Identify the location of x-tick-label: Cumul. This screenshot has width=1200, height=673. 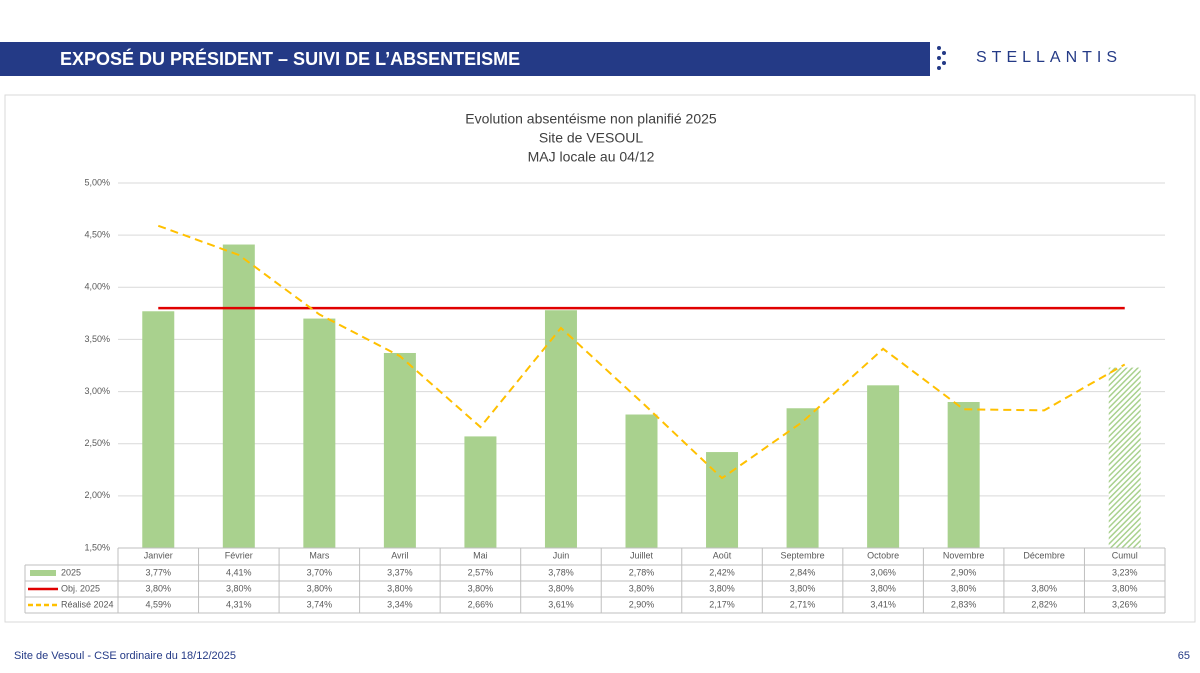
(1125, 555).